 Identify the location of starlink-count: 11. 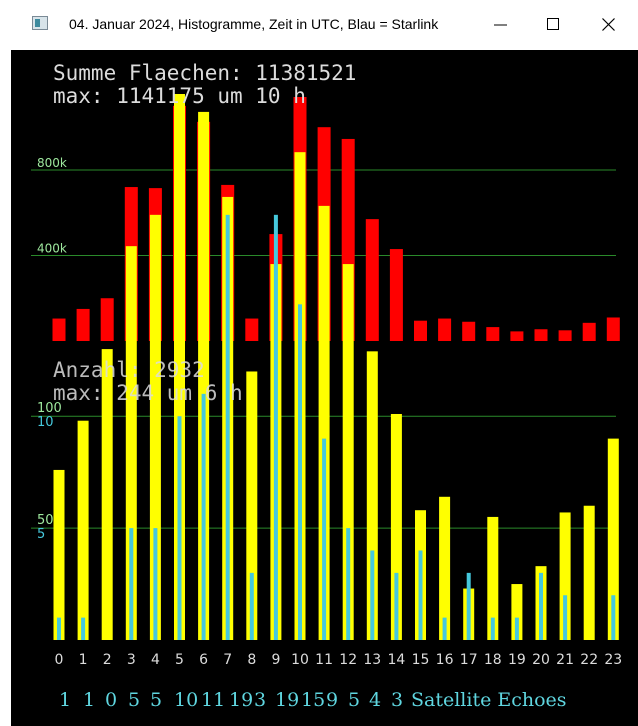
(213, 700).